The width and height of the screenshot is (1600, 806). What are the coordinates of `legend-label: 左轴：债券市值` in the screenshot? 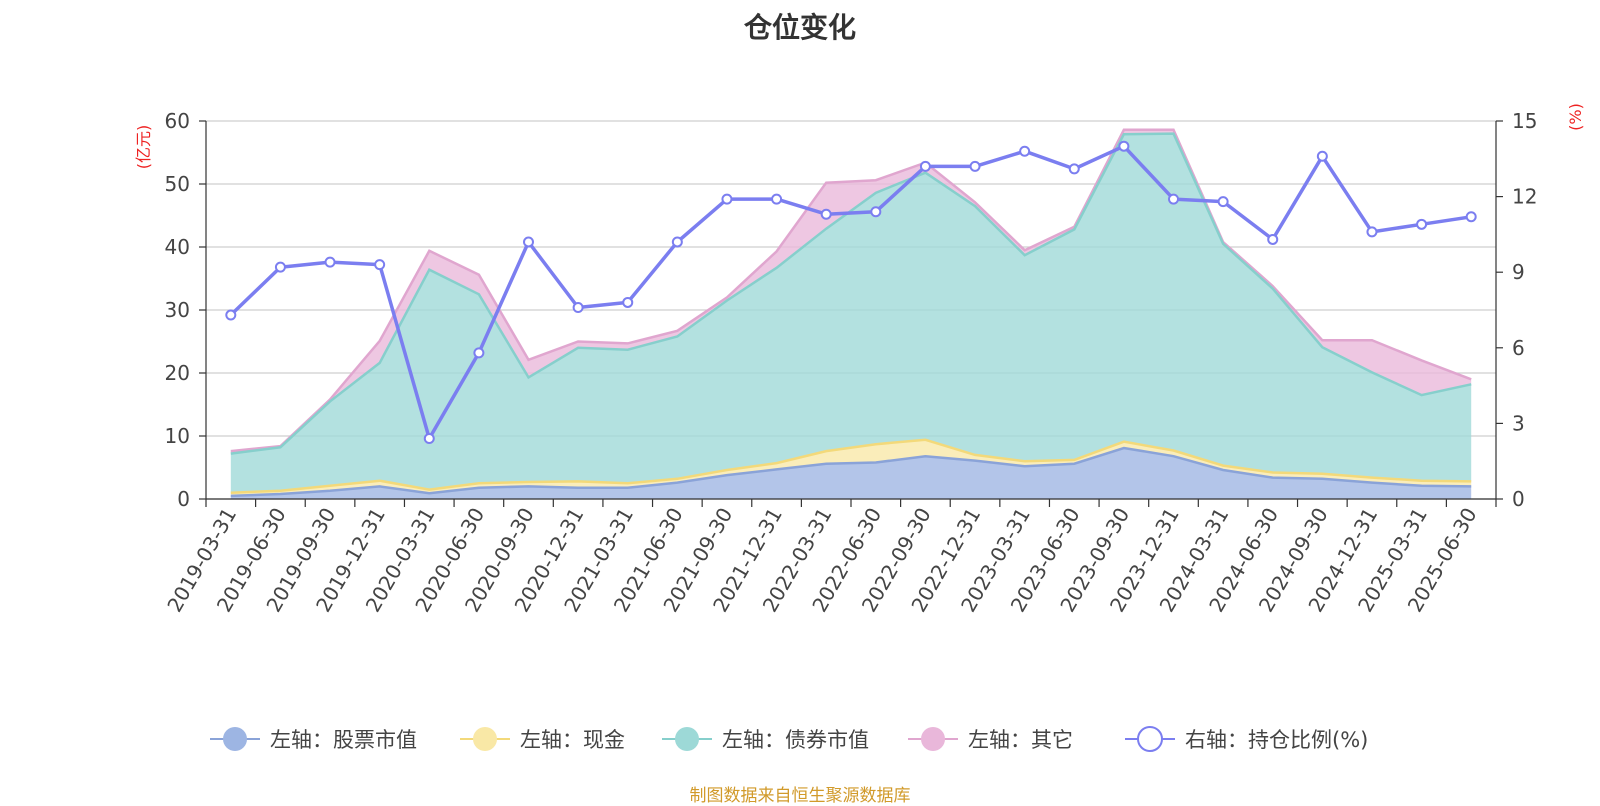 It's located at (795, 740).